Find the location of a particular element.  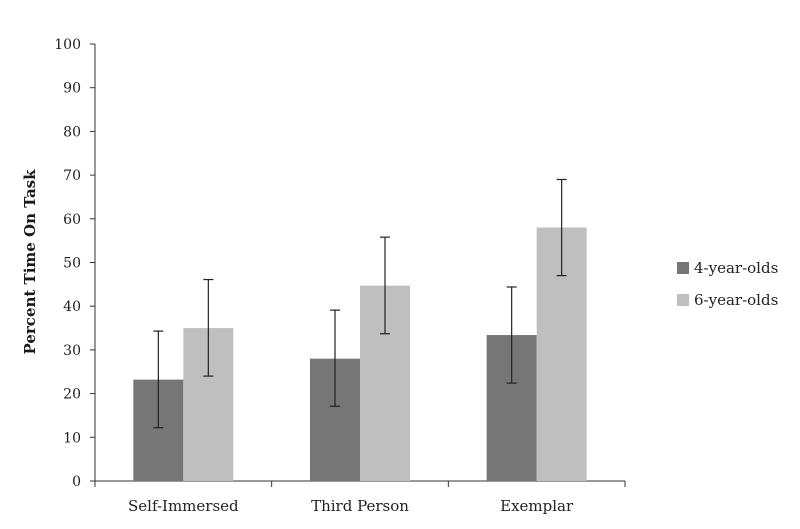

x-category-label: Self-Immersed is located at coordinates (183, 506).